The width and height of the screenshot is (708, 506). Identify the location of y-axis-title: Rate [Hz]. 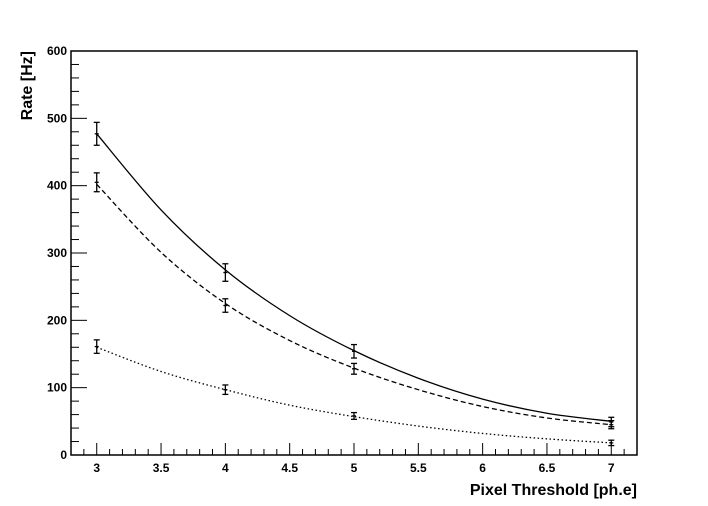
(27, 85).